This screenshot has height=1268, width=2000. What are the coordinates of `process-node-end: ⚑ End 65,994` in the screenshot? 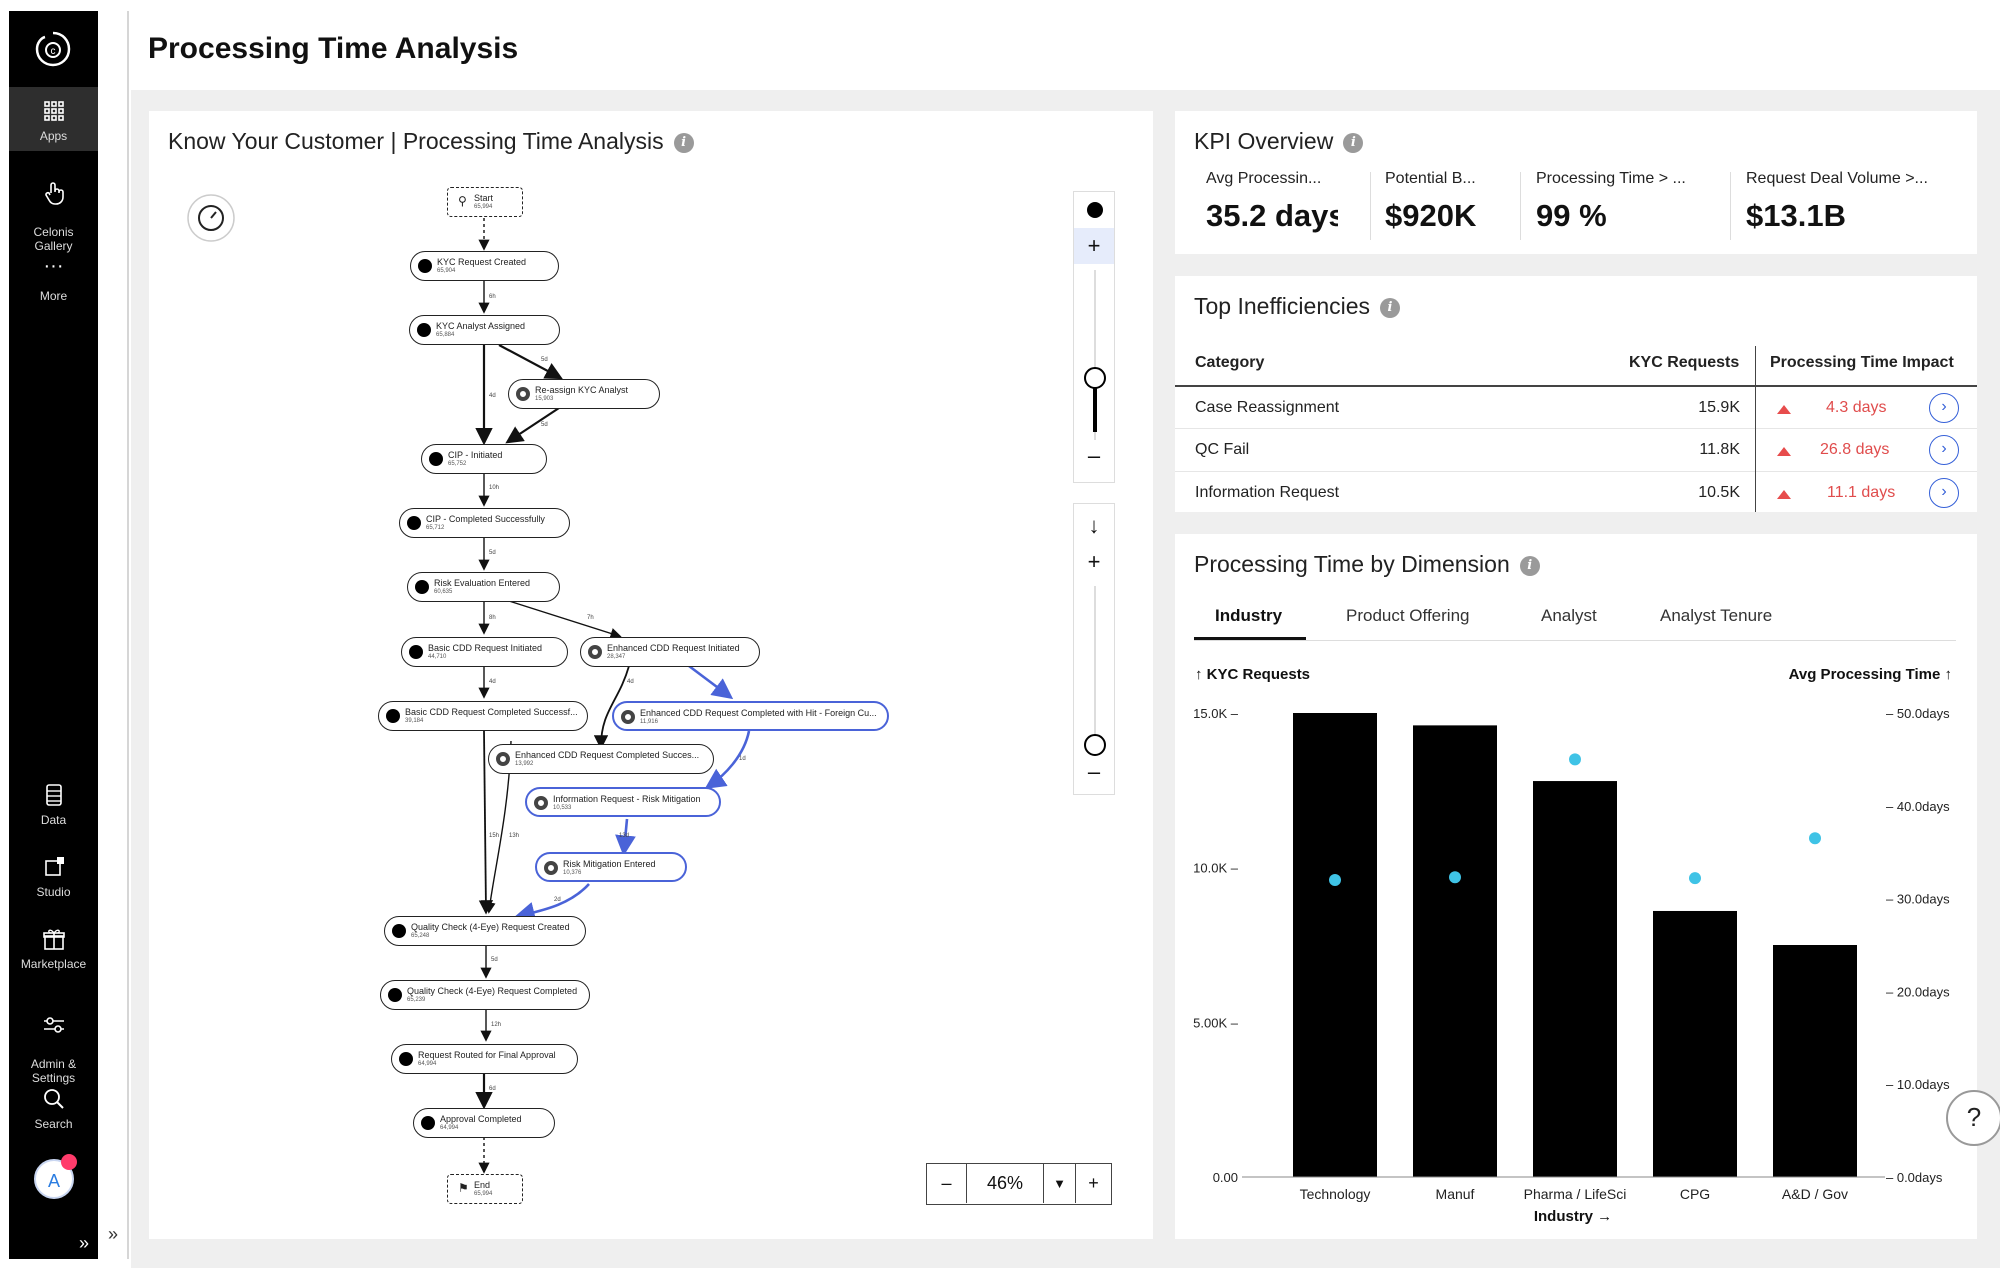 It's located at (485, 1189).